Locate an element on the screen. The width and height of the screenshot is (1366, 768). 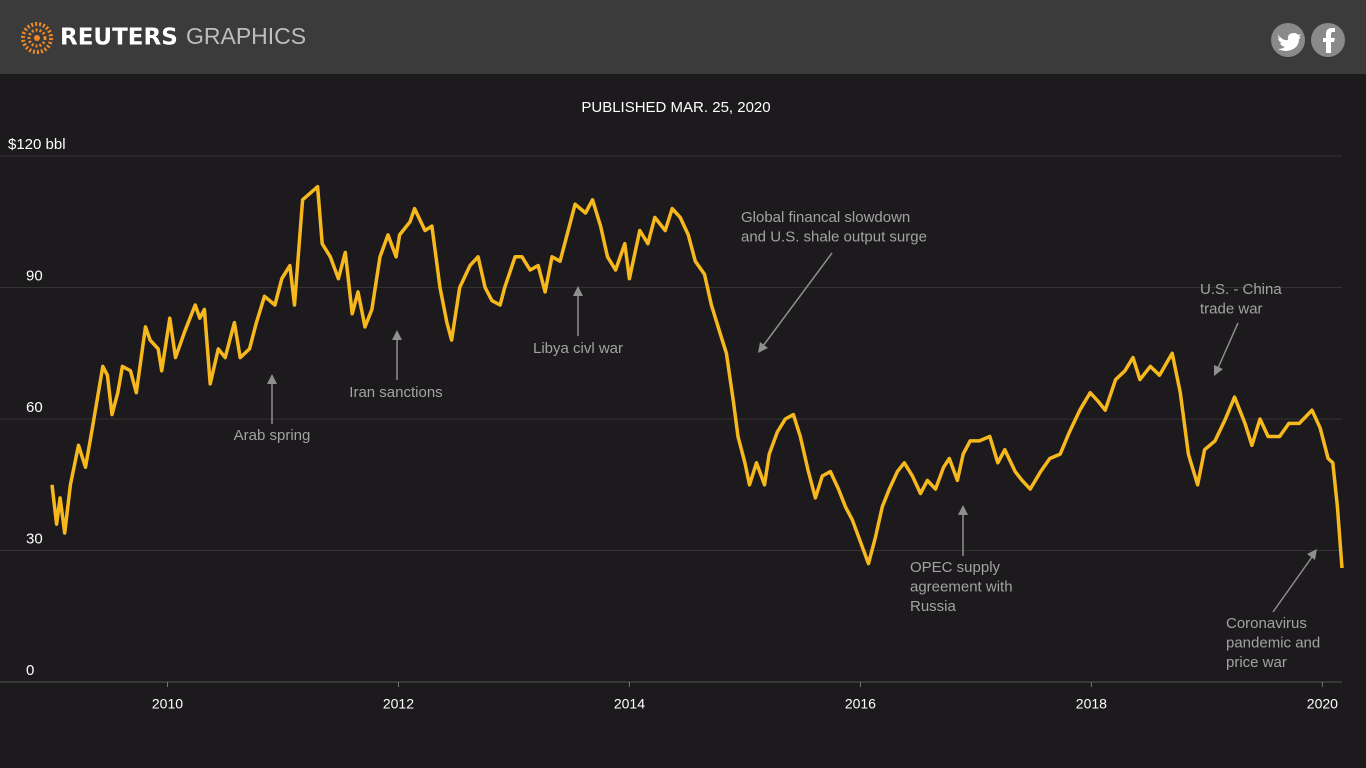
header-bar is located at coordinates (683, 37).